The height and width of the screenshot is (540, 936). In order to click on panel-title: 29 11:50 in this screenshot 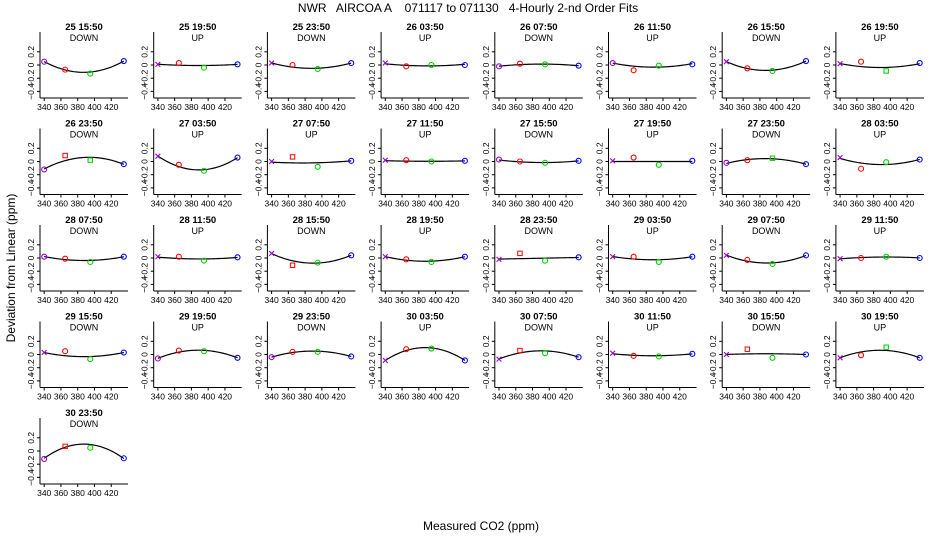, I will do `click(879, 220)`.